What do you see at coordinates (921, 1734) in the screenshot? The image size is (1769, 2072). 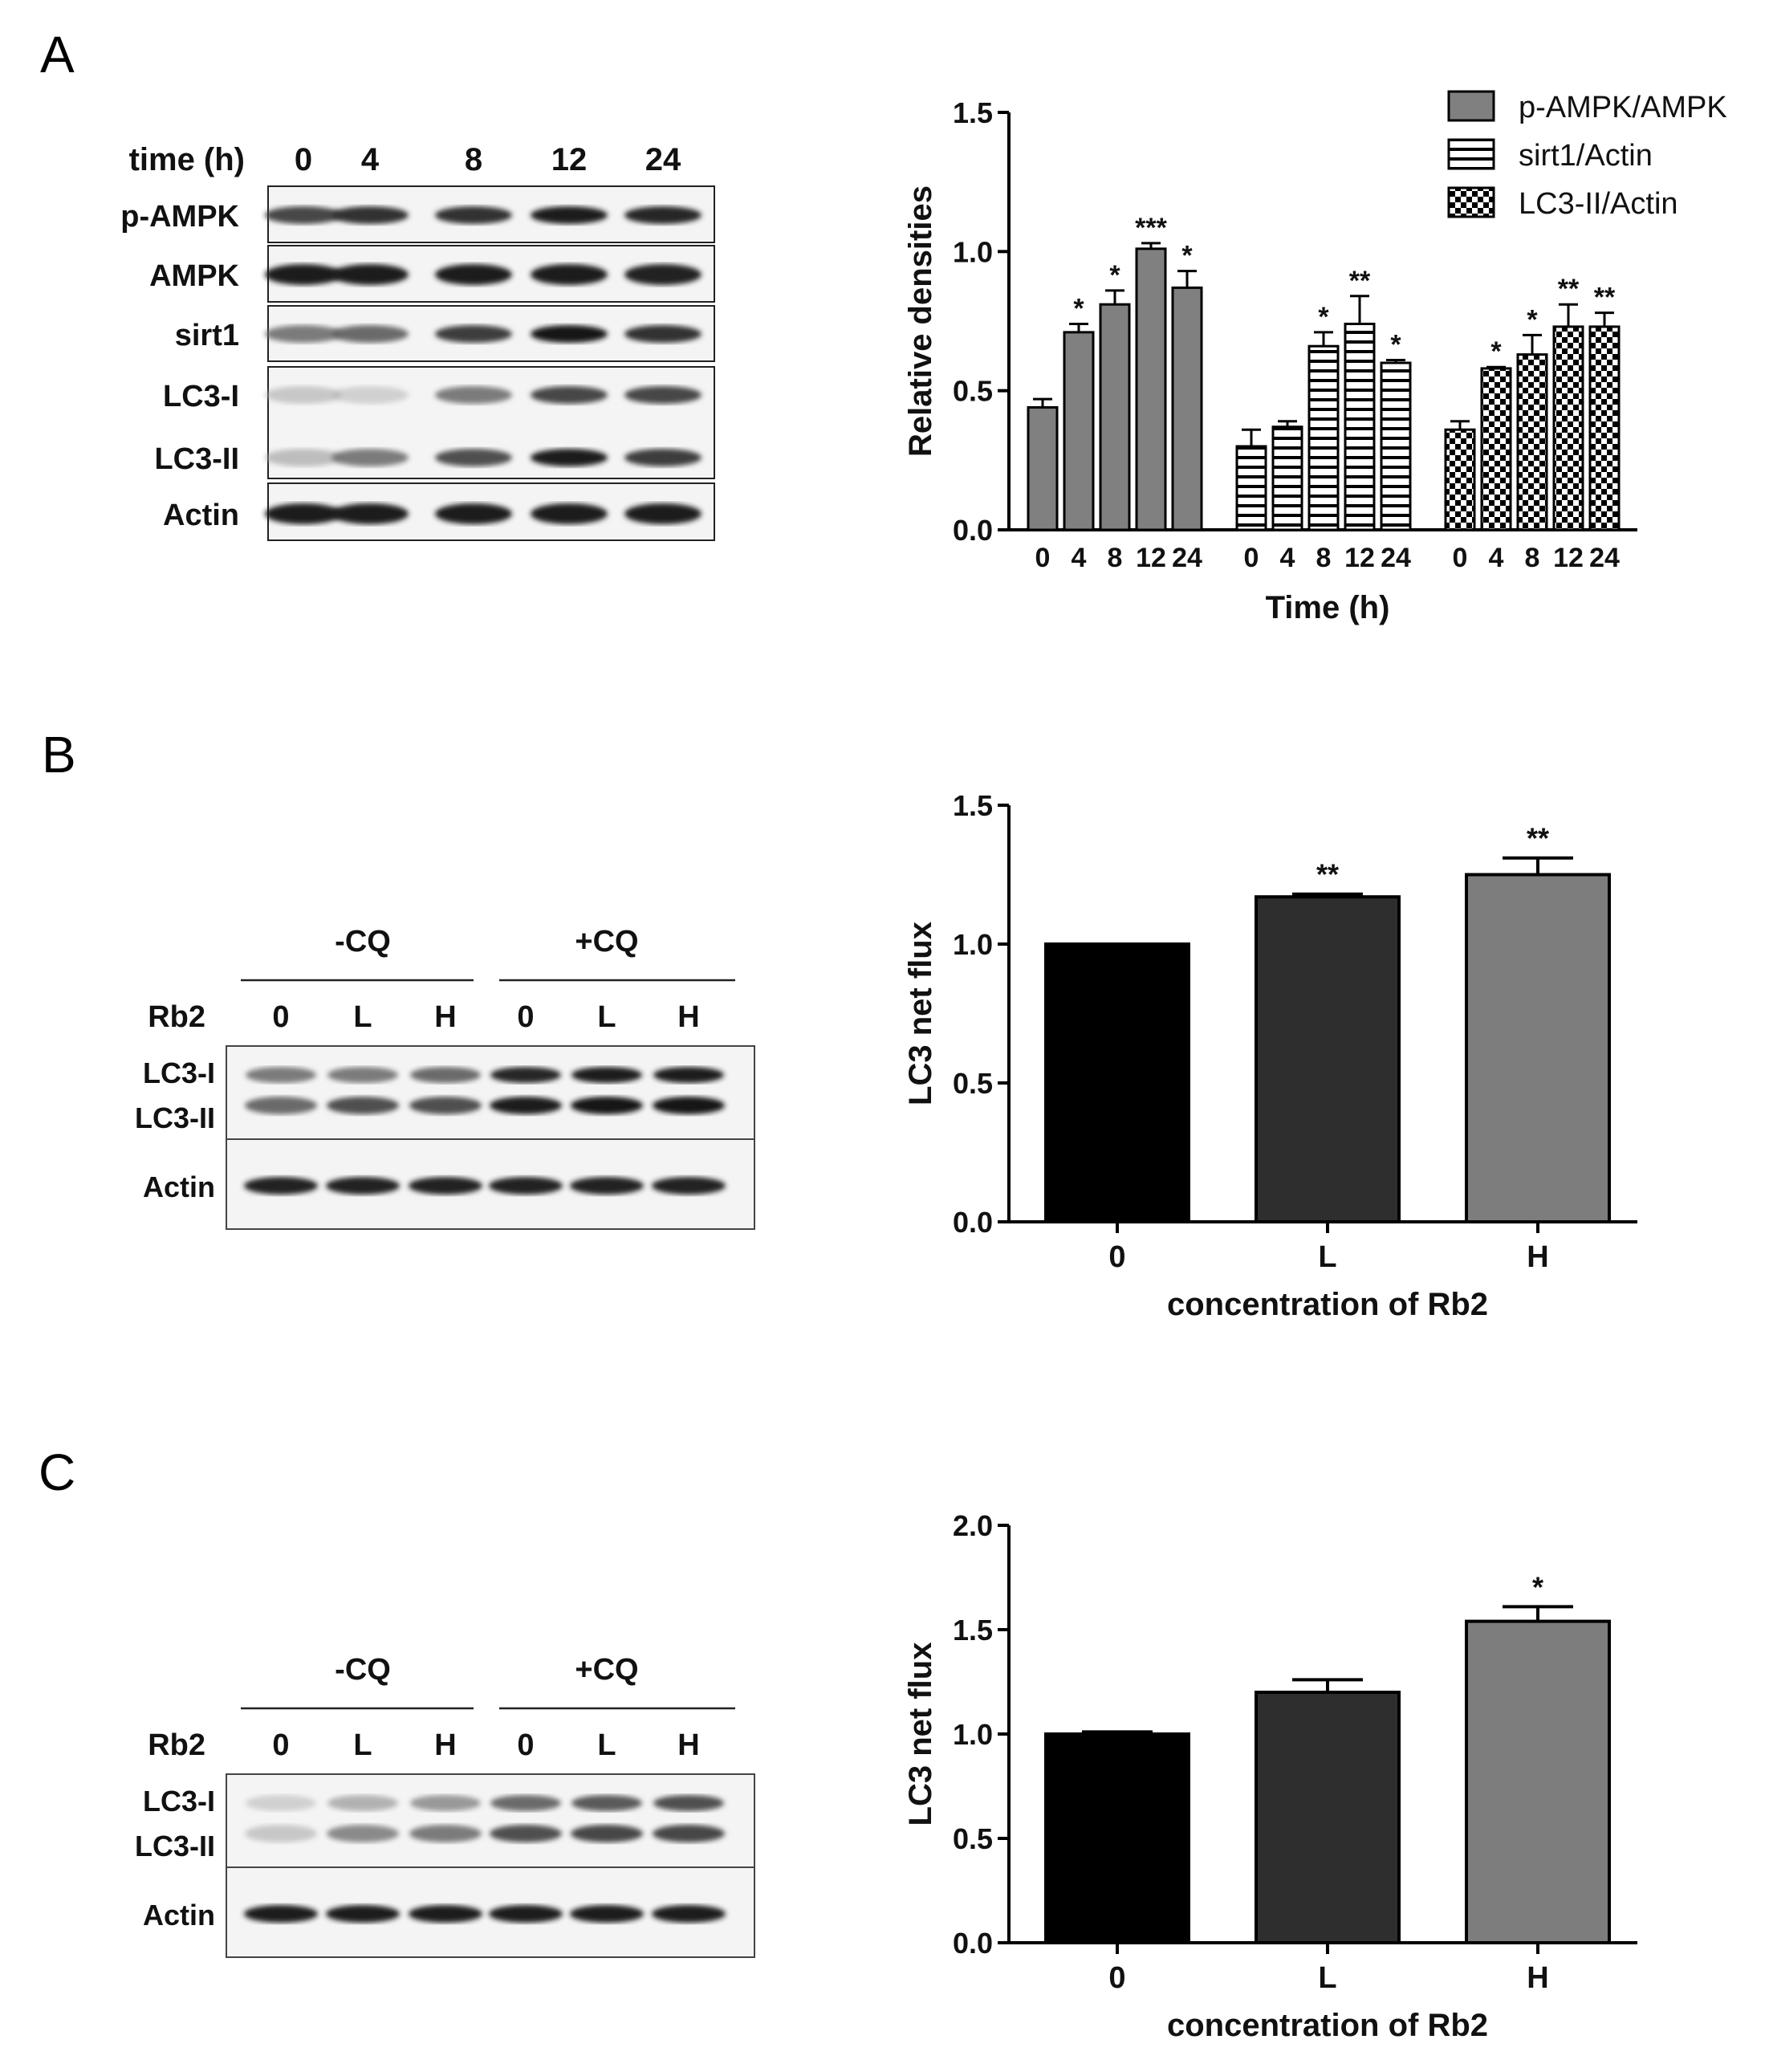 I see `y-axis-label: LC3 net flux` at bounding box center [921, 1734].